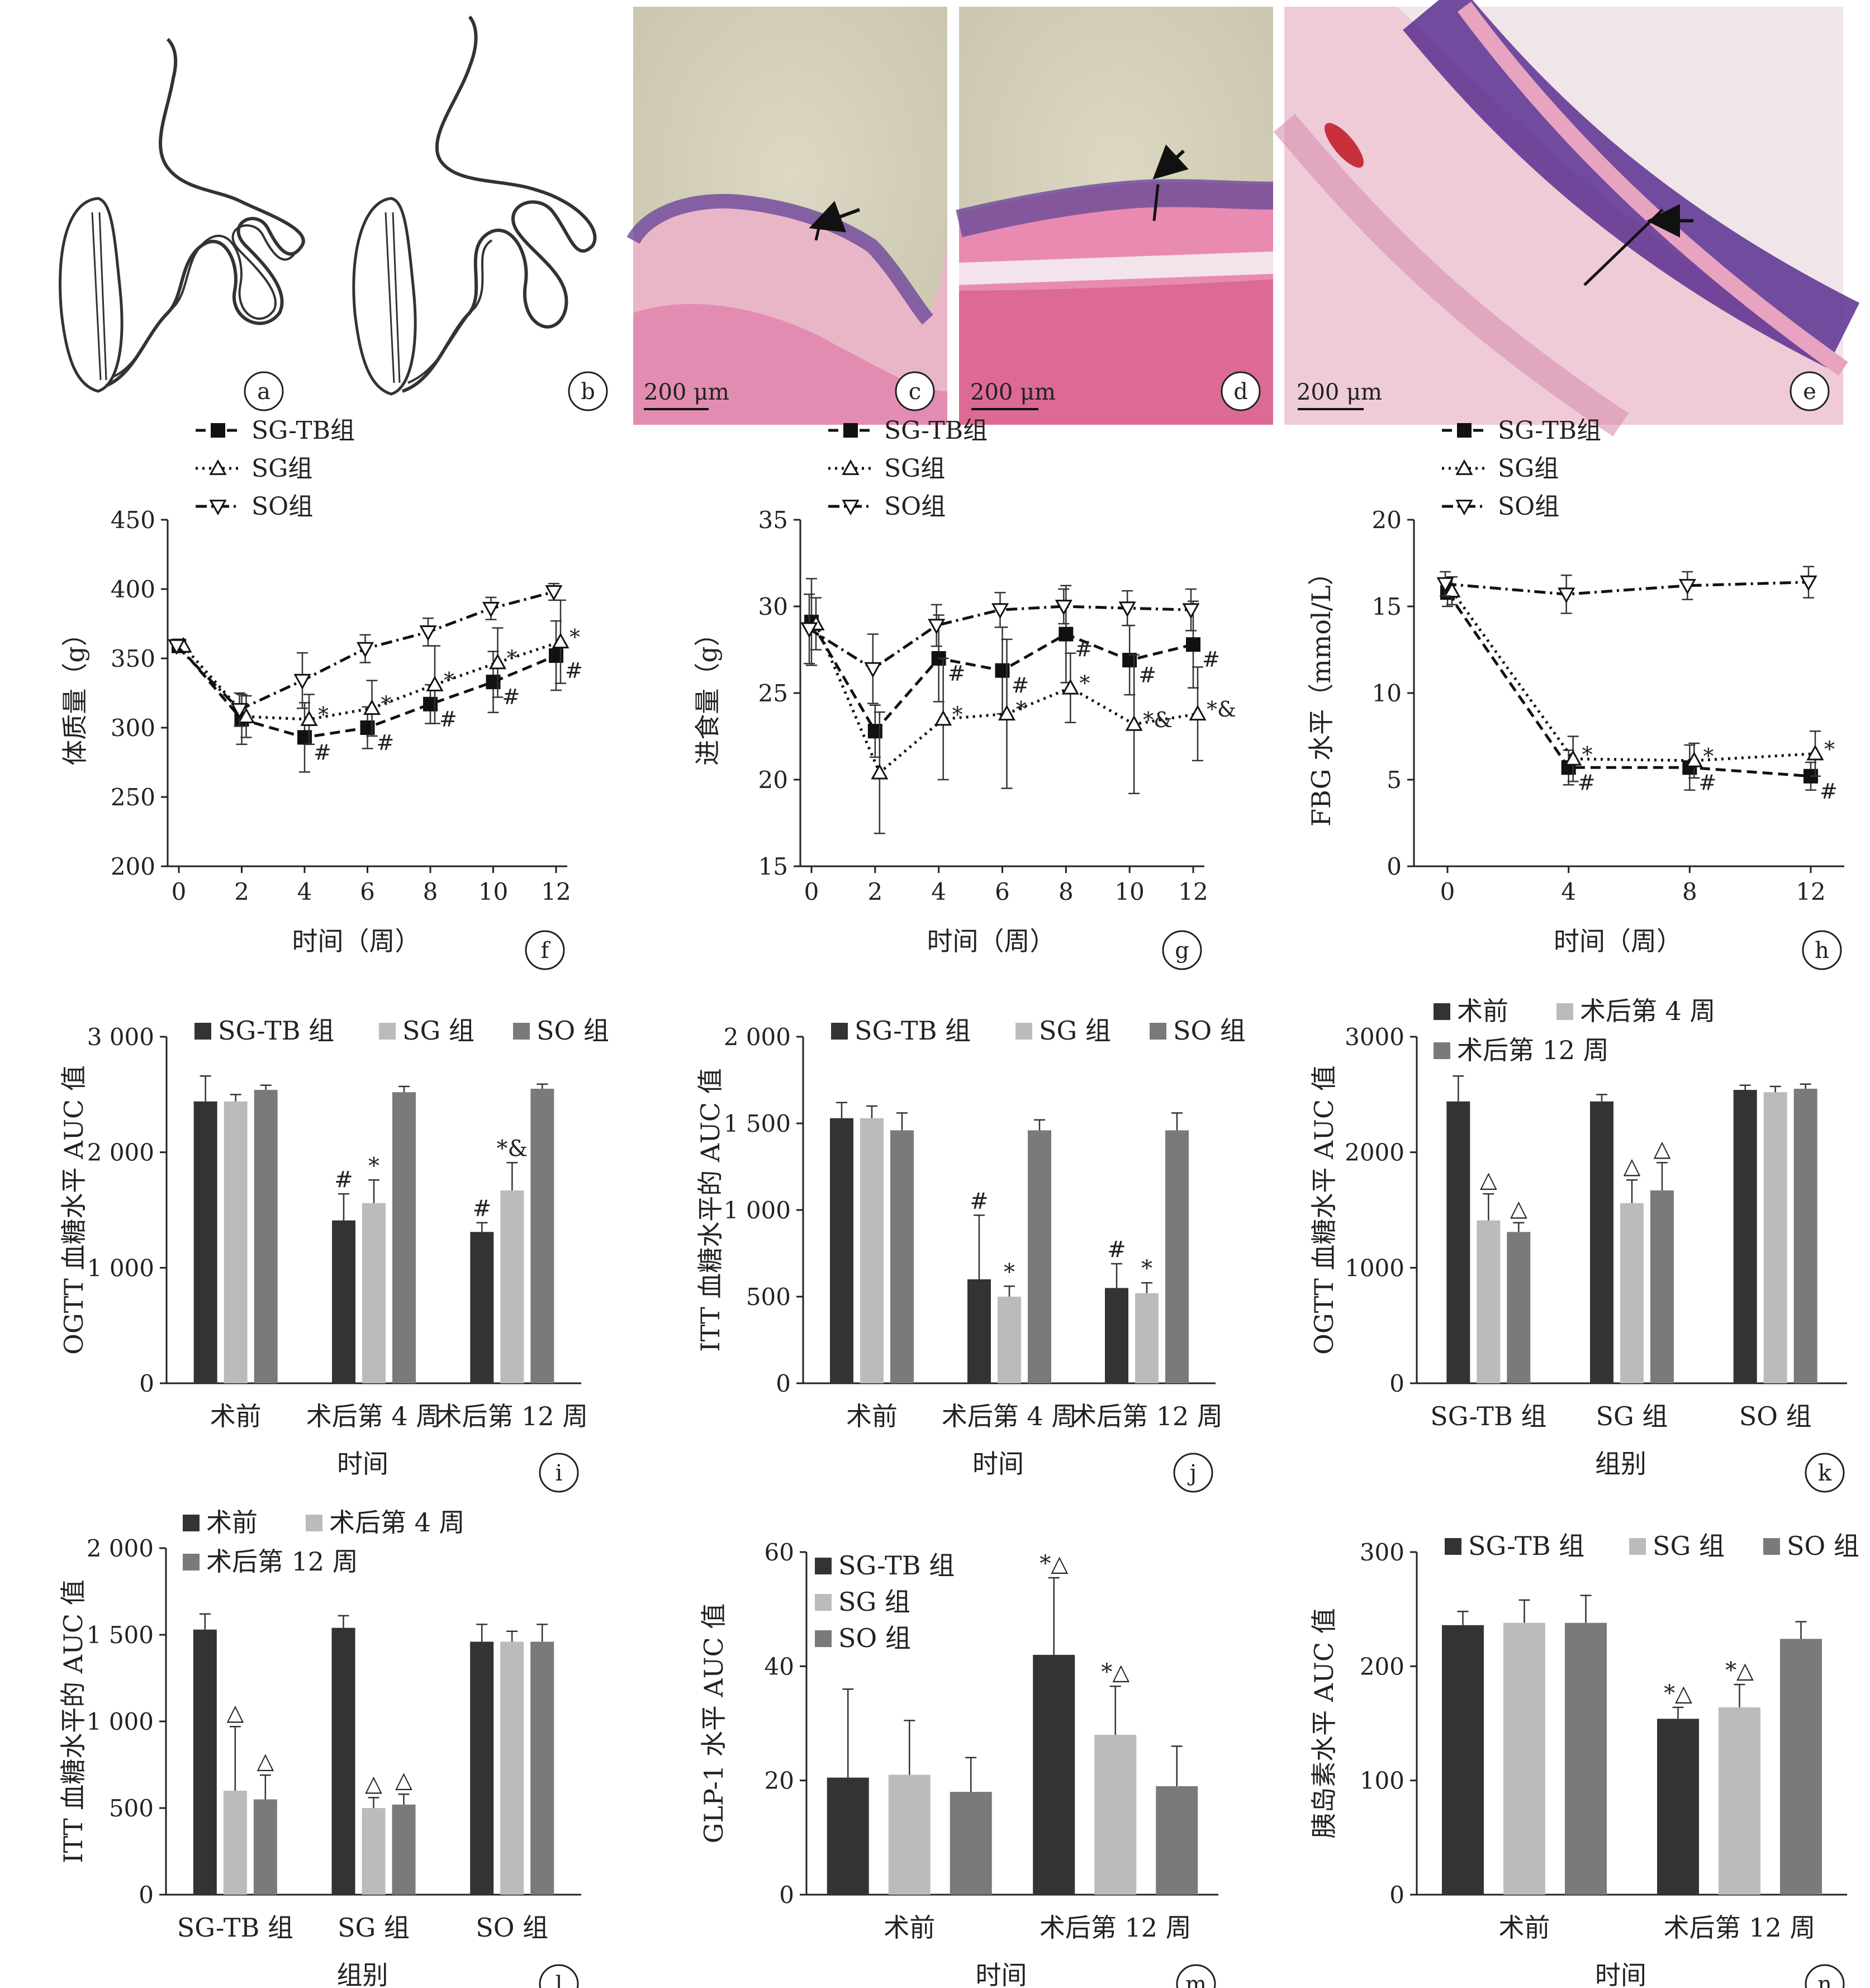 This screenshot has width=1870, height=1988. I want to click on panel-f-badge, so click(545, 950).